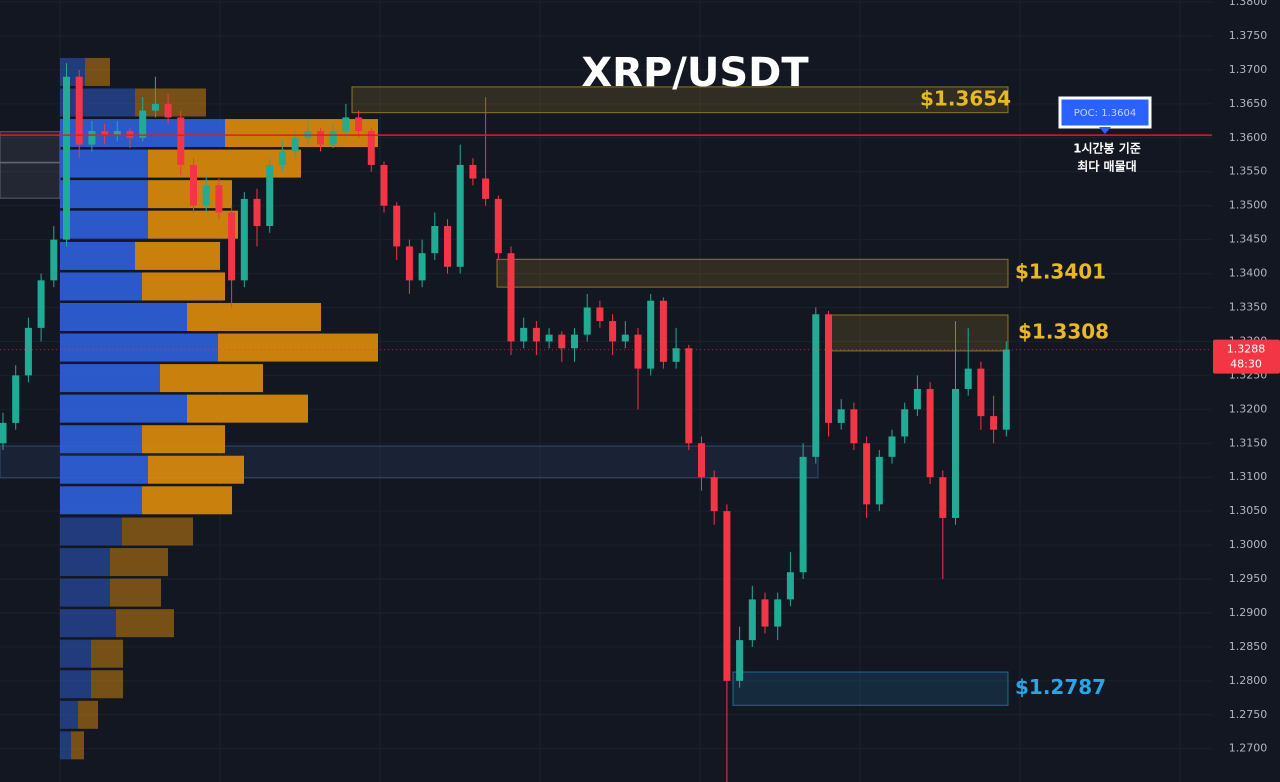  Describe the element at coordinates (1248, 646) in the screenshot. I see `y-tick-label: 1.2850` at that location.